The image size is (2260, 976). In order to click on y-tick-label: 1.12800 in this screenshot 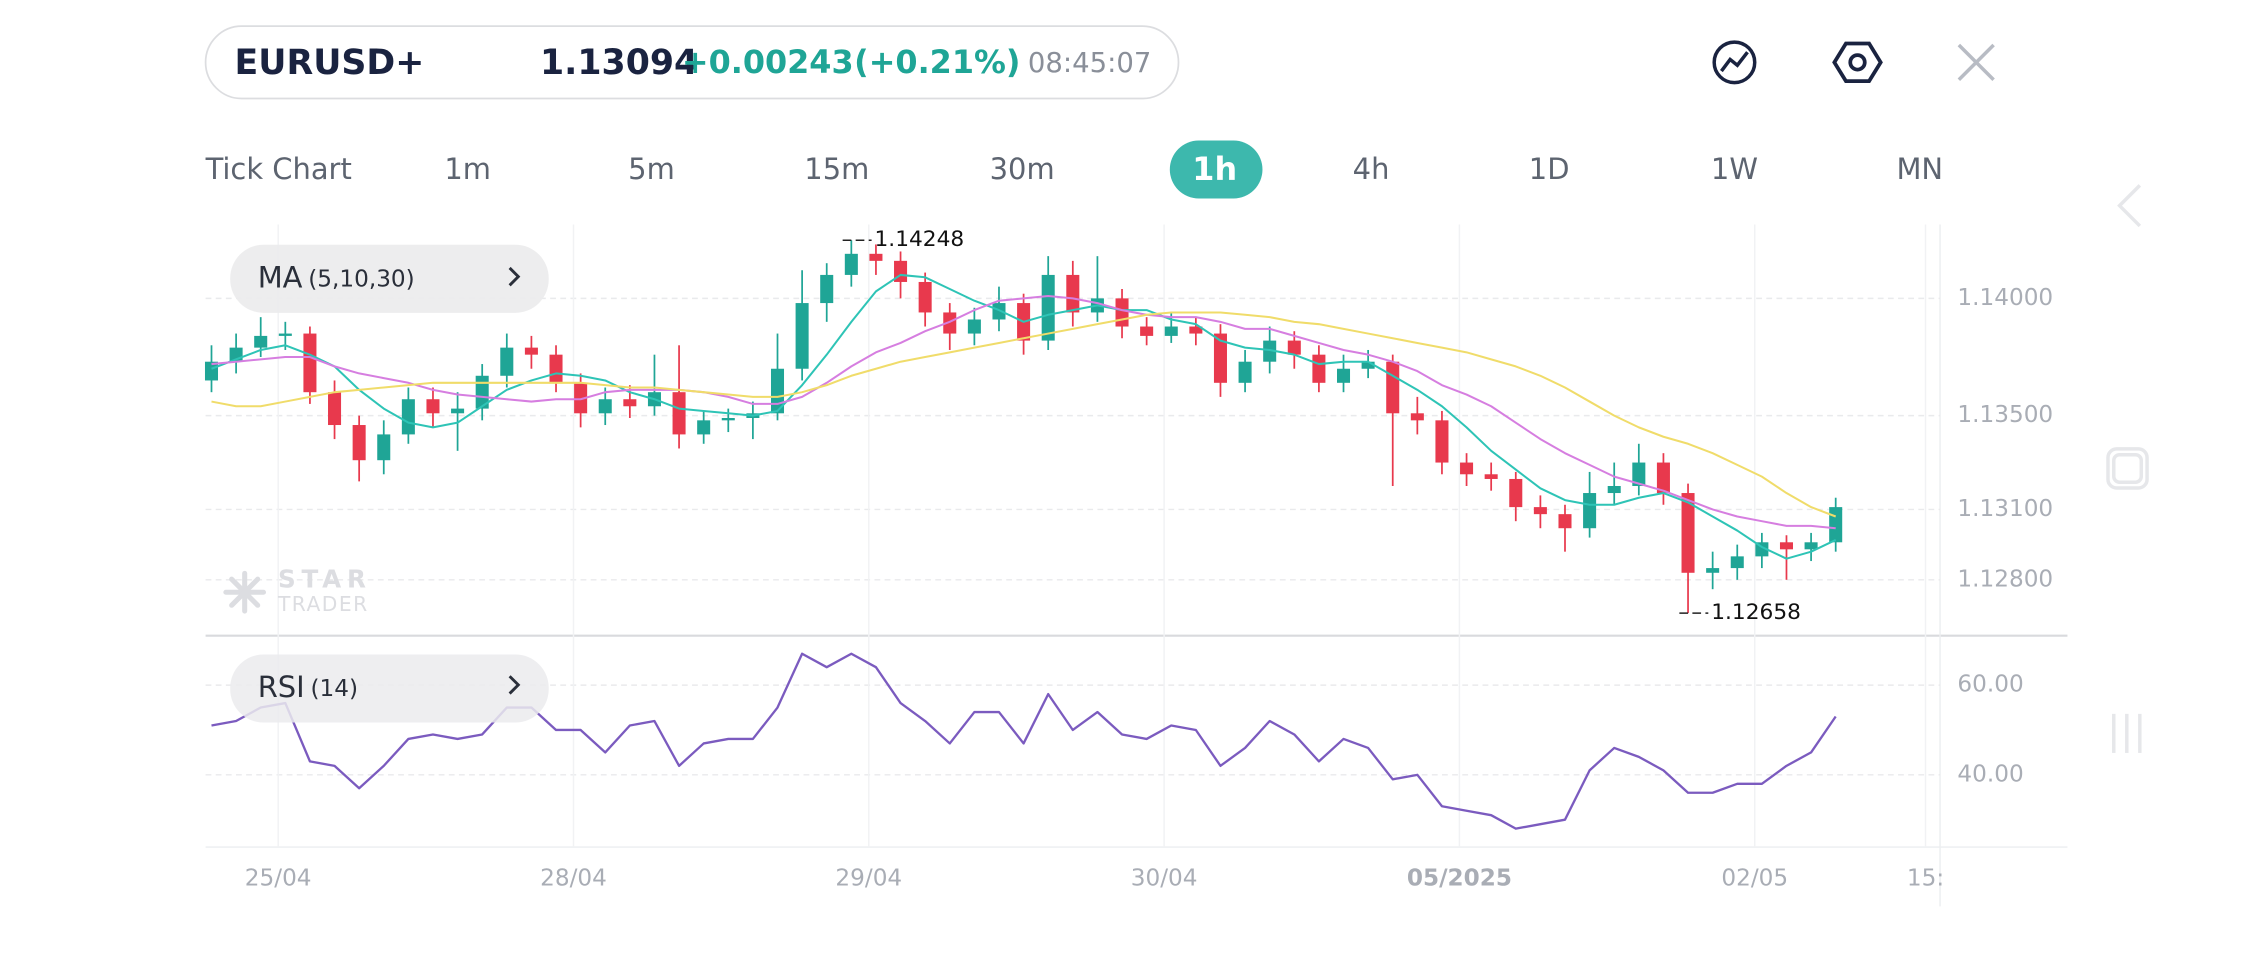, I will do `click(2005, 579)`.